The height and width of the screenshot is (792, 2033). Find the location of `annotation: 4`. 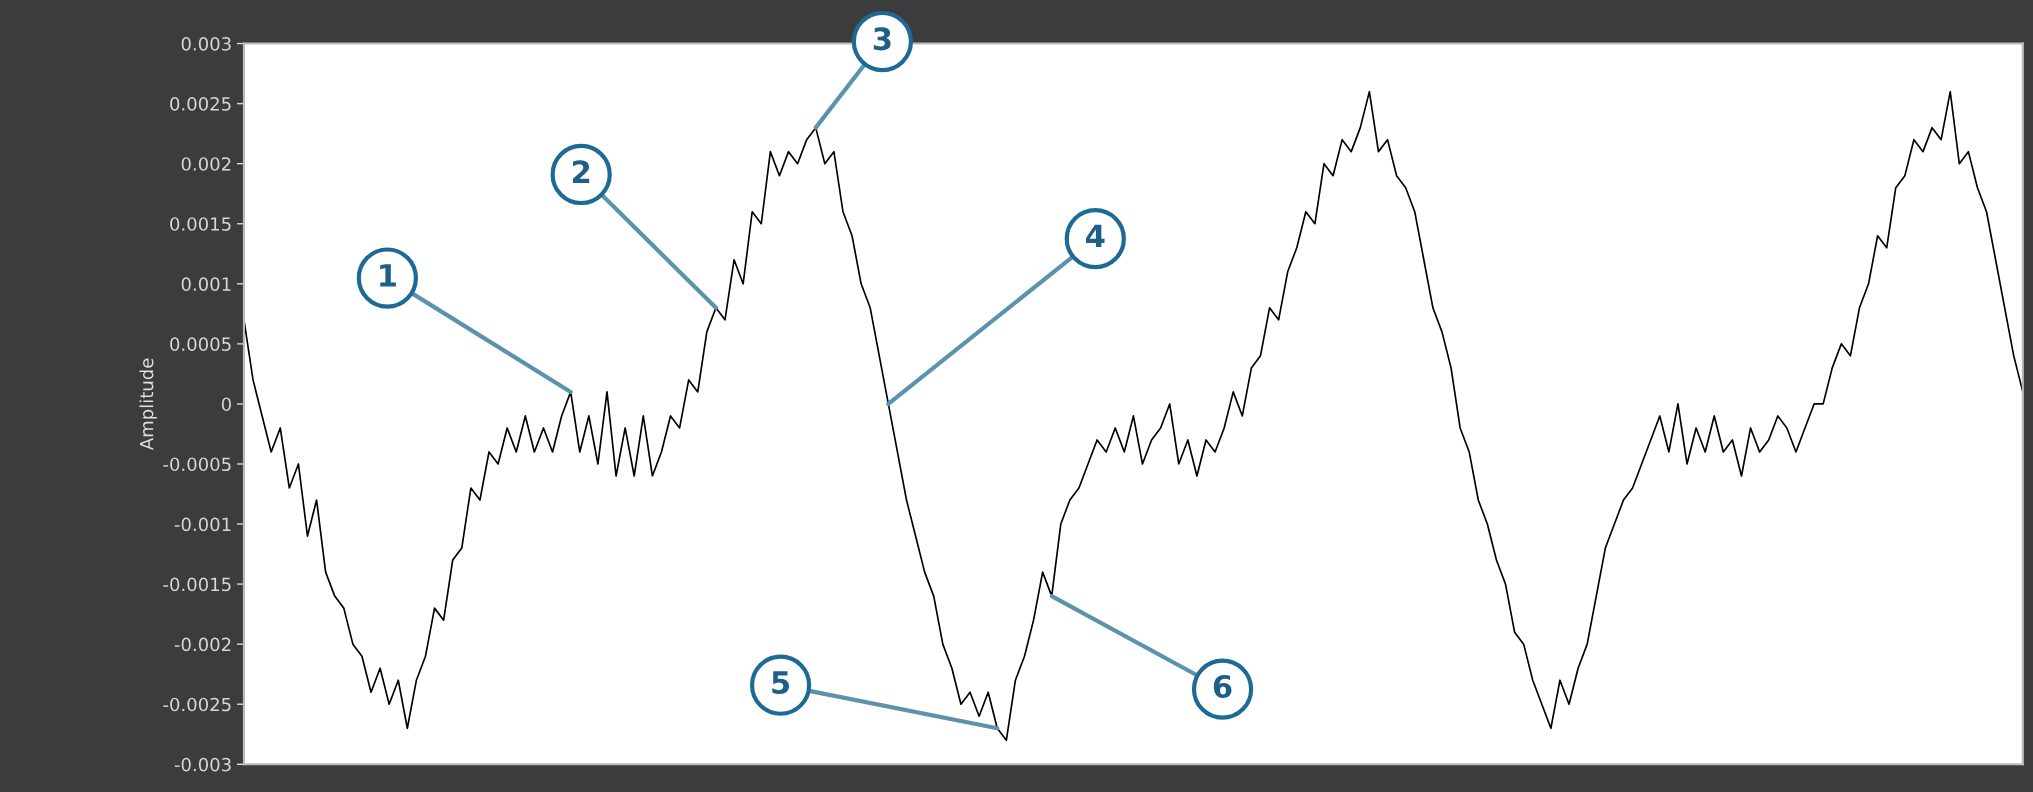

annotation: 4 is located at coordinates (1095, 236).